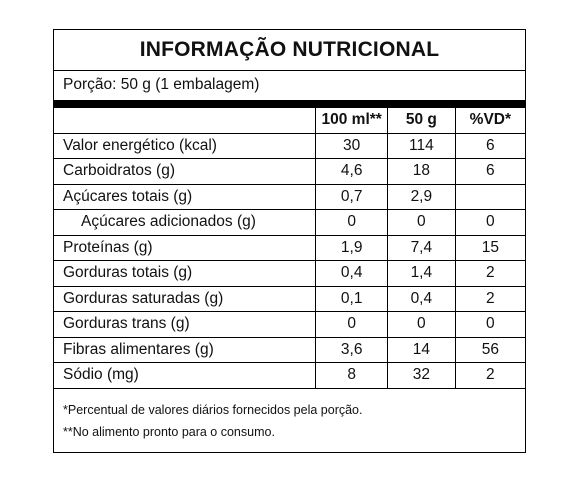 The height and width of the screenshot is (495, 573). I want to click on table-row: Açúcares totais (g) 0,7 2,9, so click(289, 196).